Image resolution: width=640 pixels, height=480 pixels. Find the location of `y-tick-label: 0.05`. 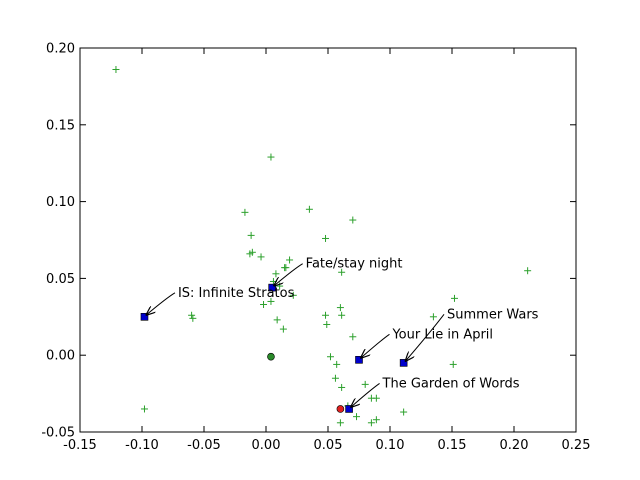

y-tick-label: 0.05 is located at coordinates (60, 279).